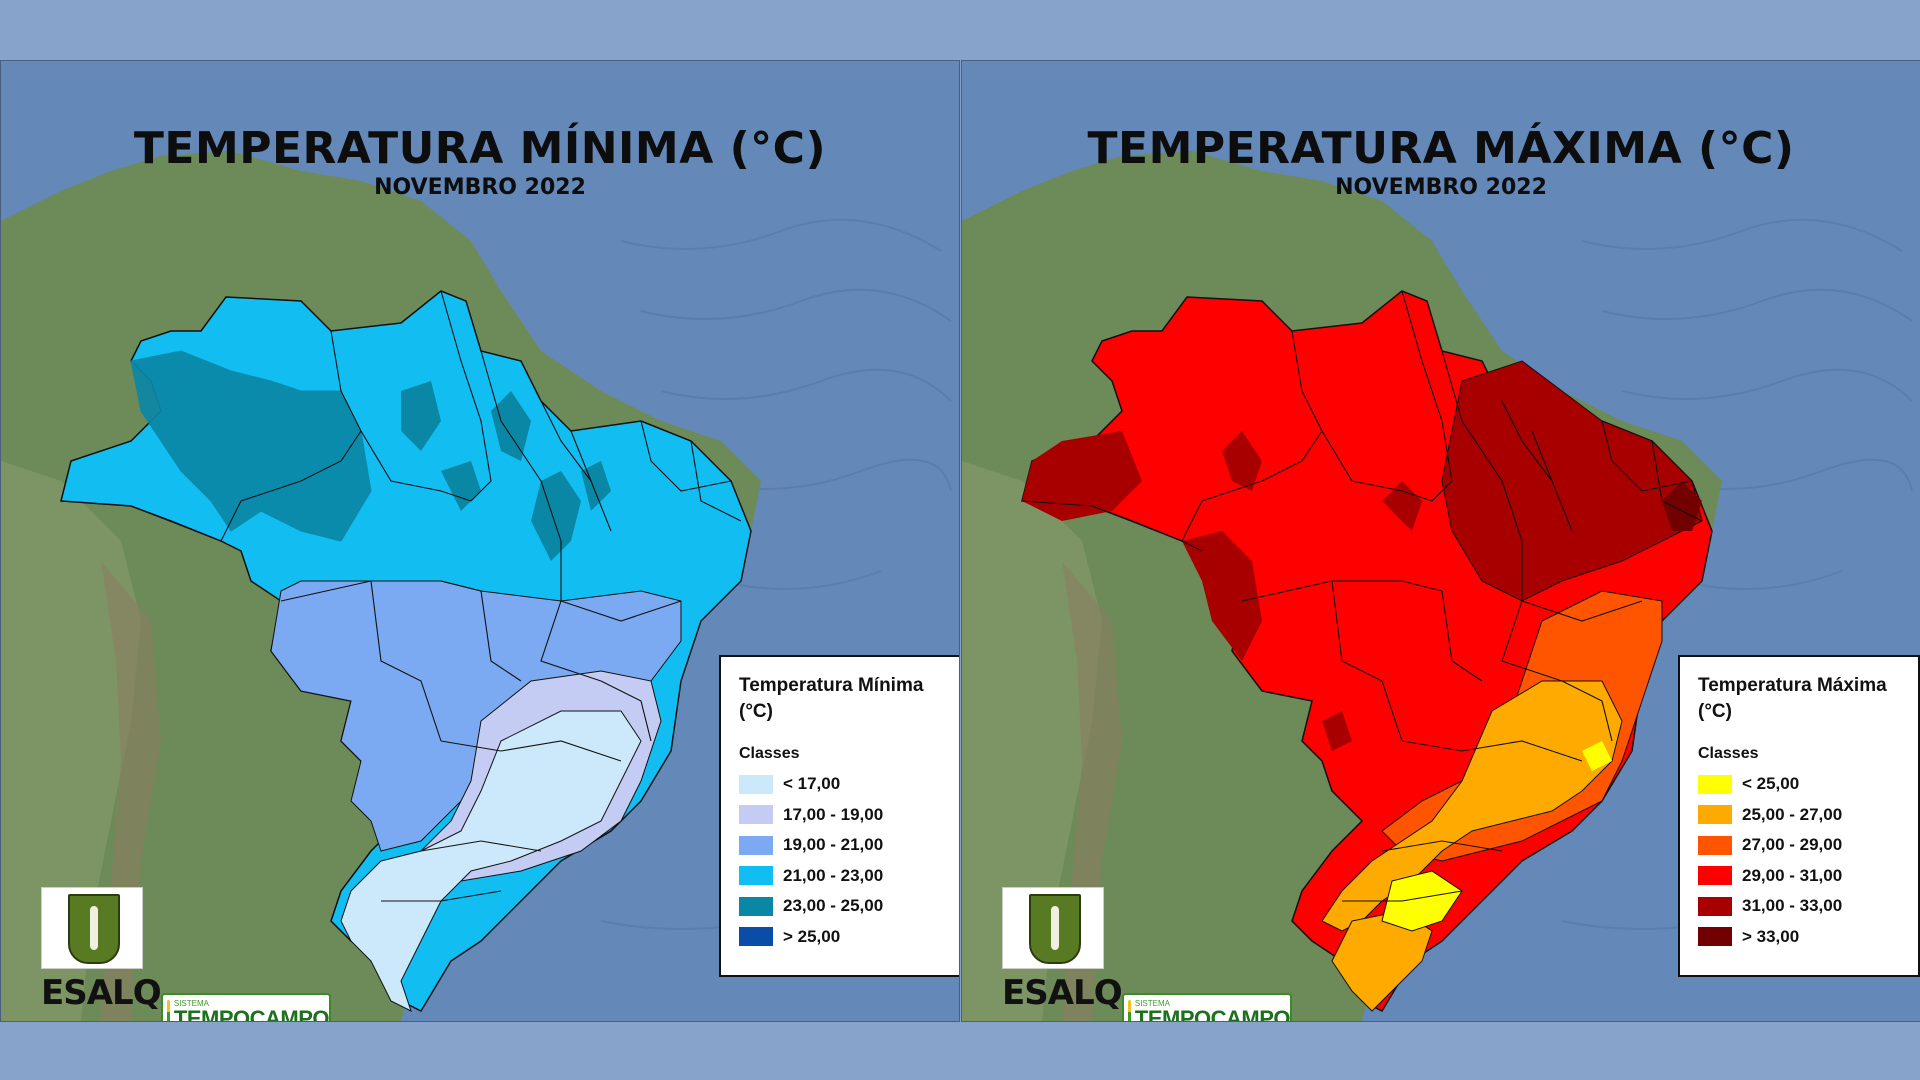 The height and width of the screenshot is (1080, 1920). Describe the element at coordinates (833, 906) in the screenshot. I see `legend-label: 23,00 - 25,00` at that location.